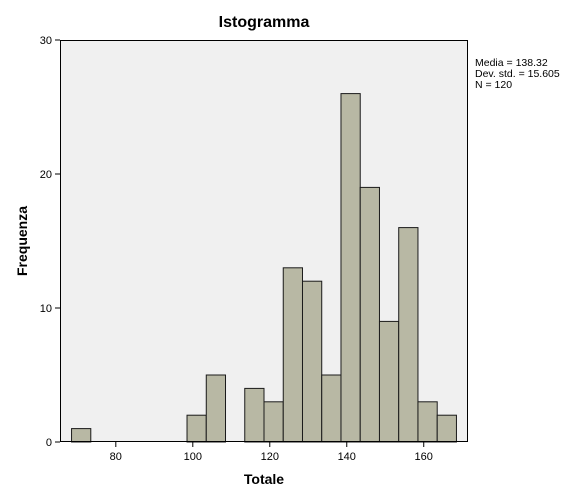 Image resolution: width=580 pixels, height=501 pixels. I want to click on x-tick-label: 80, so click(116, 457).